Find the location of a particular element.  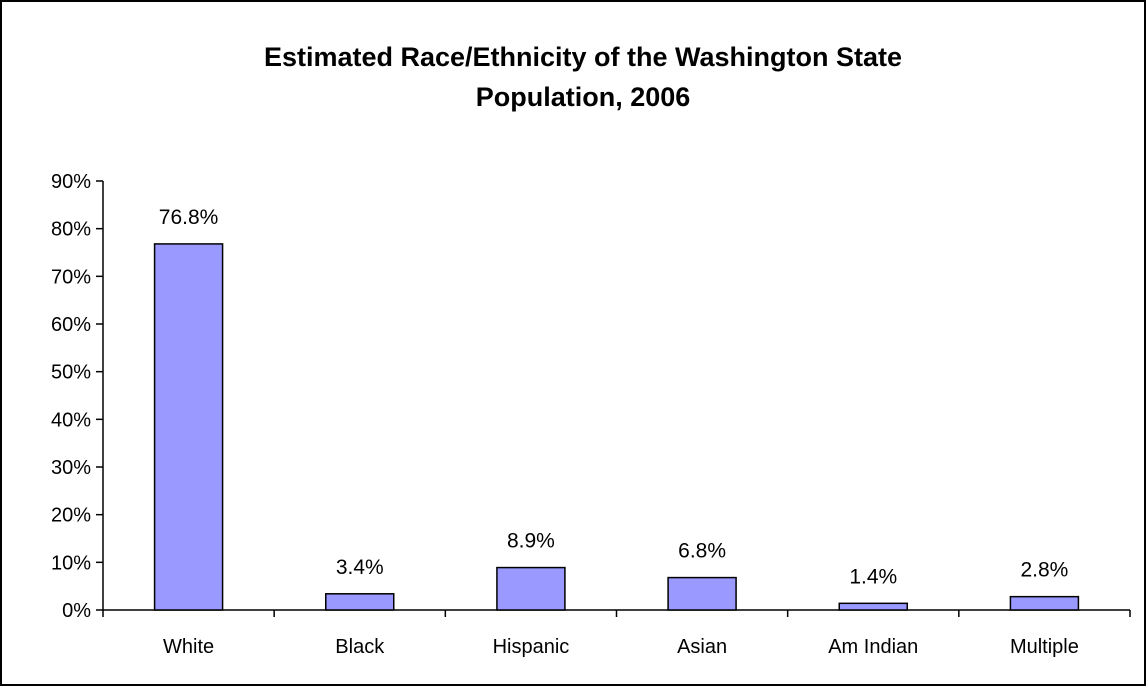

data-label: 8.9% is located at coordinates (531, 541).